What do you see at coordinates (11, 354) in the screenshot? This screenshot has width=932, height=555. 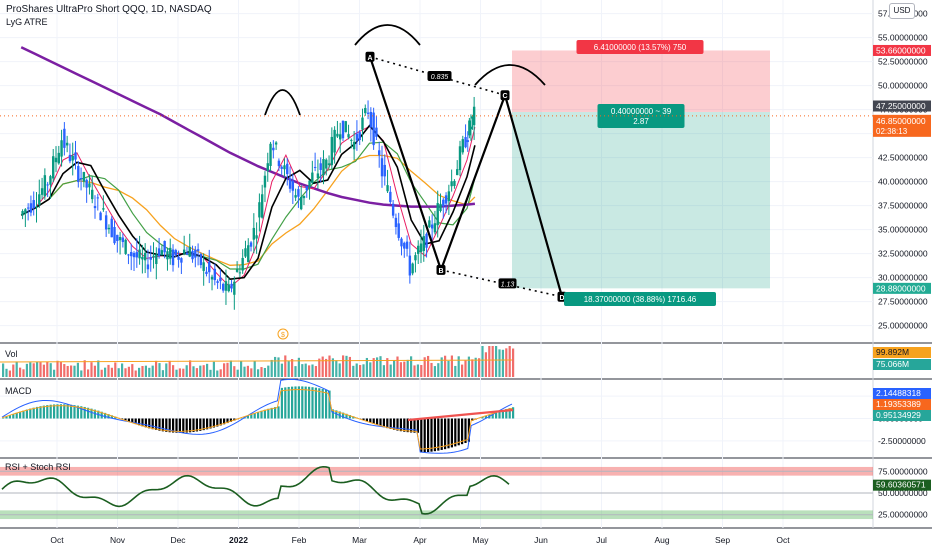 I see `volume-label: Vol` at bounding box center [11, 354].